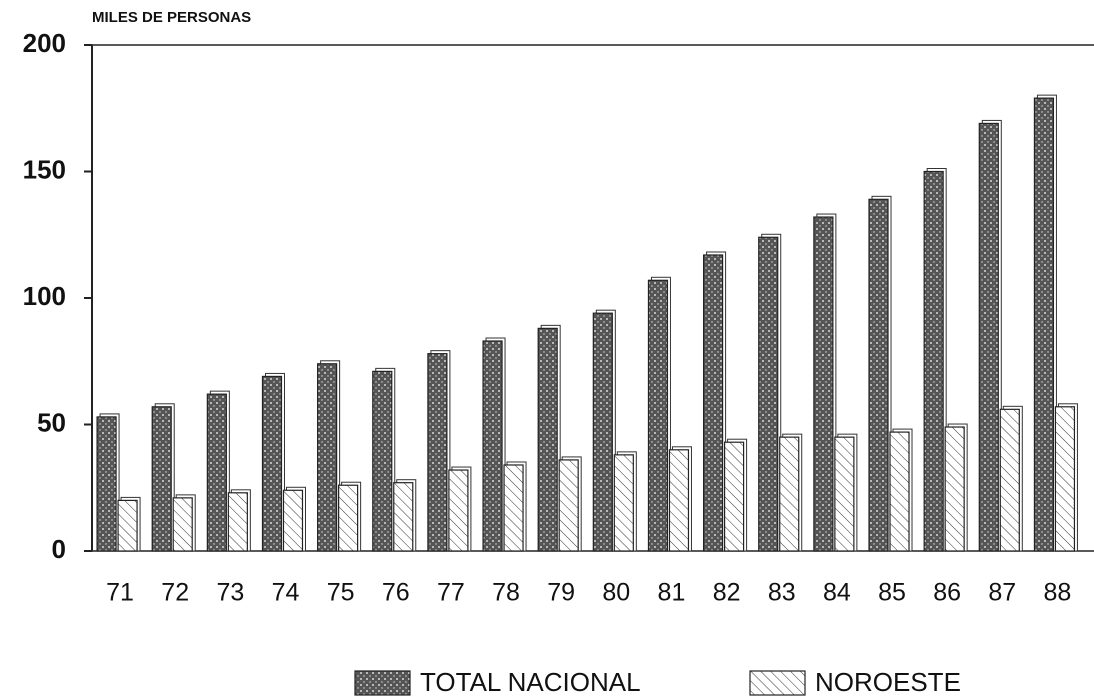 The height and width of the screenshot is (698, 1094). Describe the element at coordinates (175, 593) in the screenshot. I see `x-tick-label: 72` at that location.